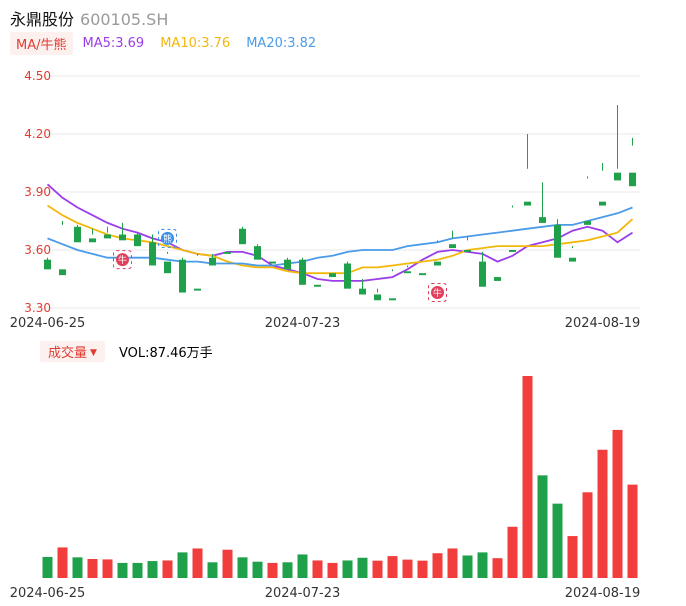 The image size is (686, 606). What do you see at coordinates (42, 19) in the screenshot?
I see `stock-name: 永鼎股份` at bounding box center [42, 19].